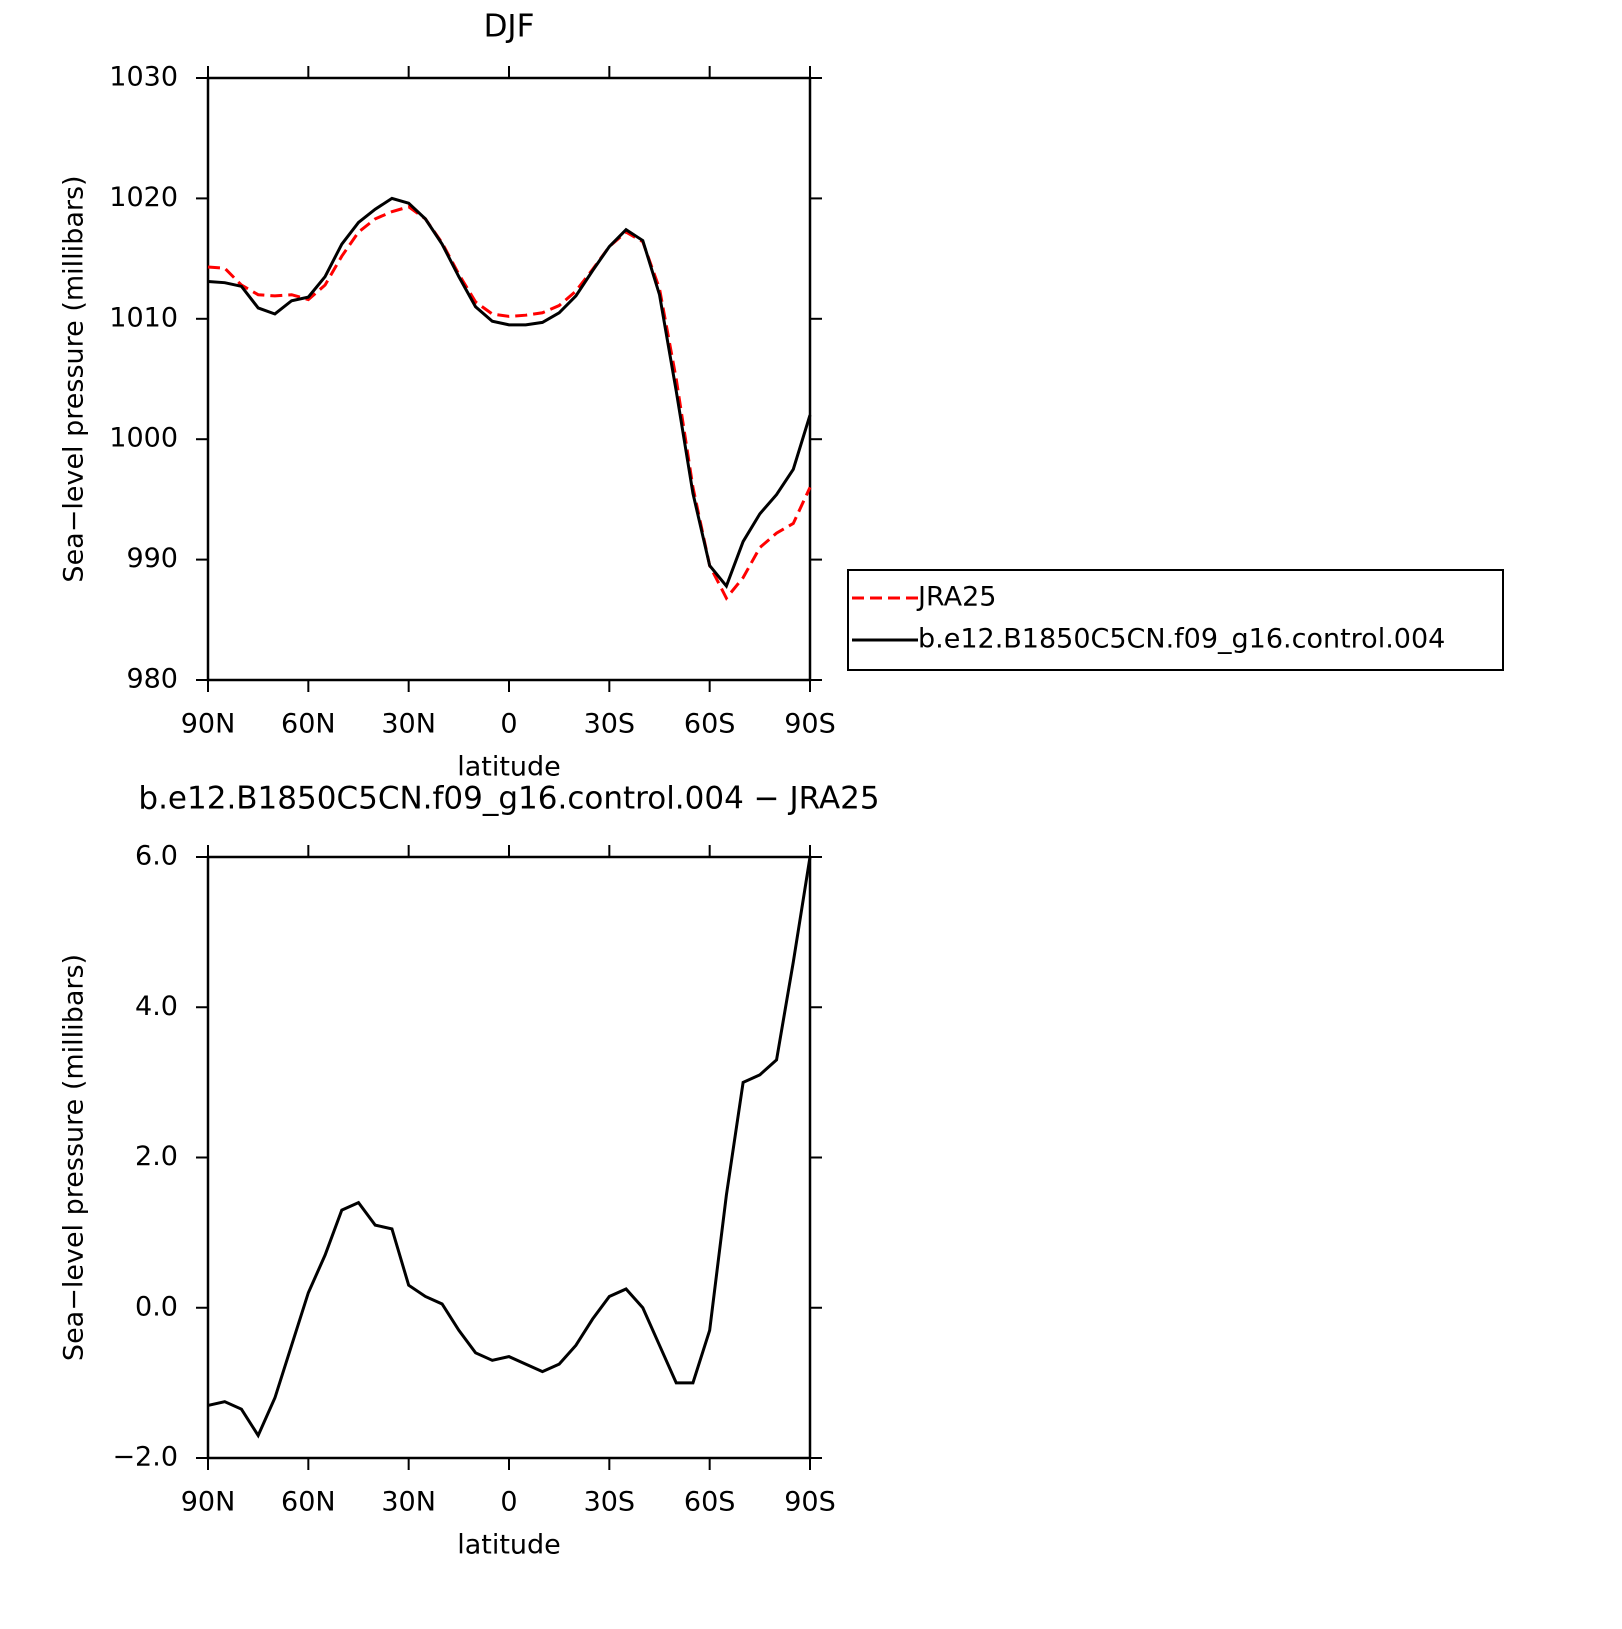 The width and height of the screenshot is (1622, 1629). Describe the element at coordinates (145, 1457) in the screenshot. I see `y-tick-label: −2.0` at that location.